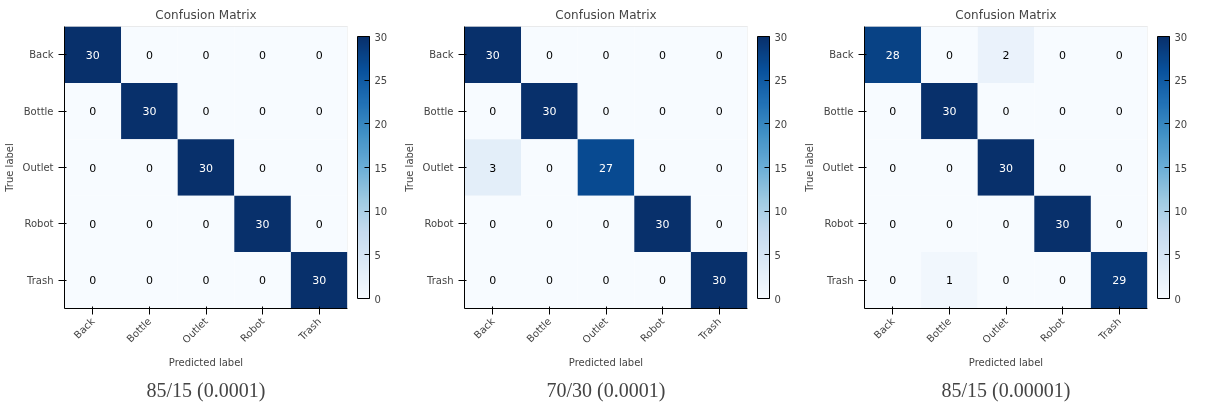  What do you see at coordinates (1119, 281) in the screenshot?
I see `data-label: 29` at bounding box center [1119, 281].